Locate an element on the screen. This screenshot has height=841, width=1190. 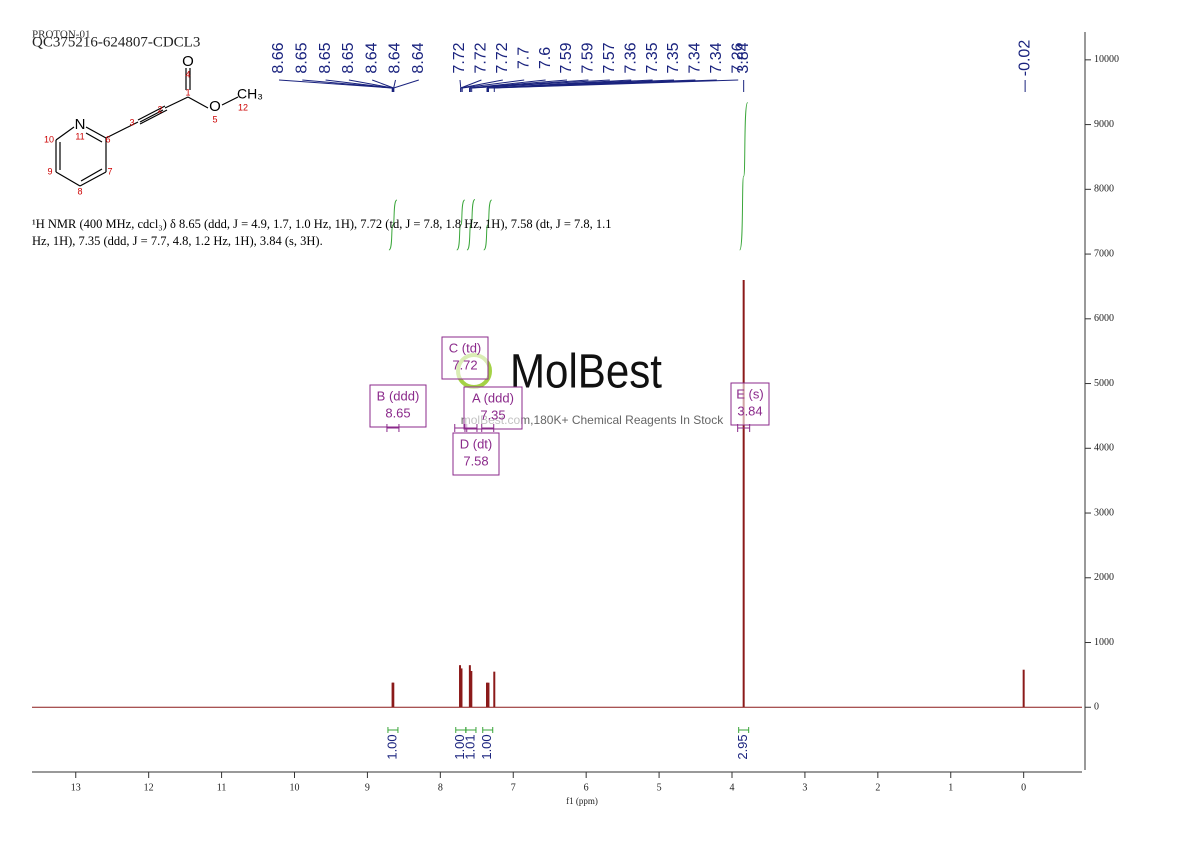
x-tick-label: 11 is located at coordinates (222, 787).